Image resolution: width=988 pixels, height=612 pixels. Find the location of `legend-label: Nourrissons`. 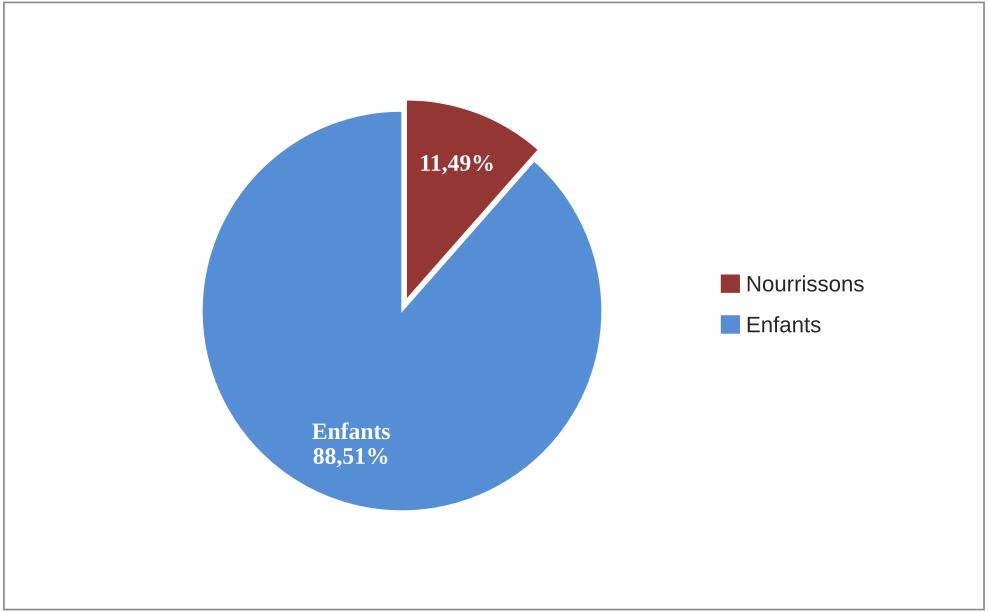

legend-label: Nourrissons is located at coordinates (806, 283).